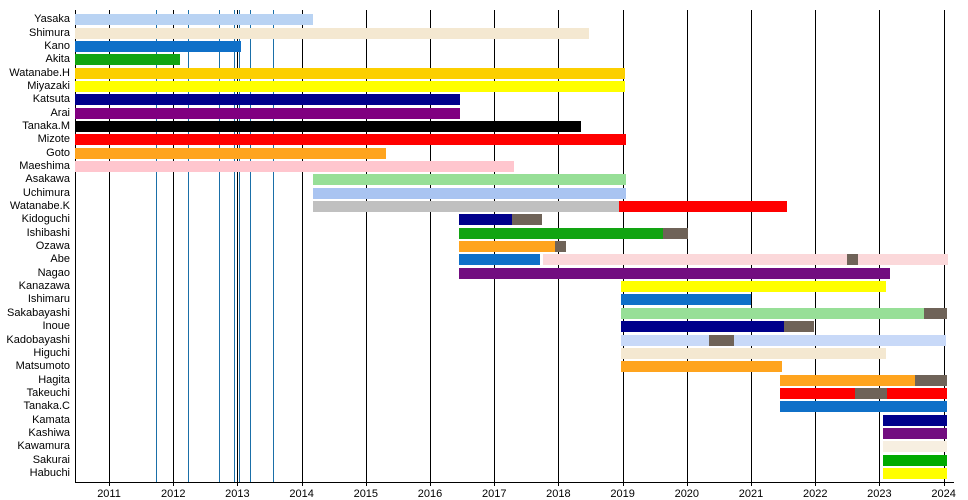 This screenshot has height=500, width=968. What do you see at coordinates (751, 494) in the screenshot?
I see `x-tick-label-2021: 2021` at bounding box center [751, 494].